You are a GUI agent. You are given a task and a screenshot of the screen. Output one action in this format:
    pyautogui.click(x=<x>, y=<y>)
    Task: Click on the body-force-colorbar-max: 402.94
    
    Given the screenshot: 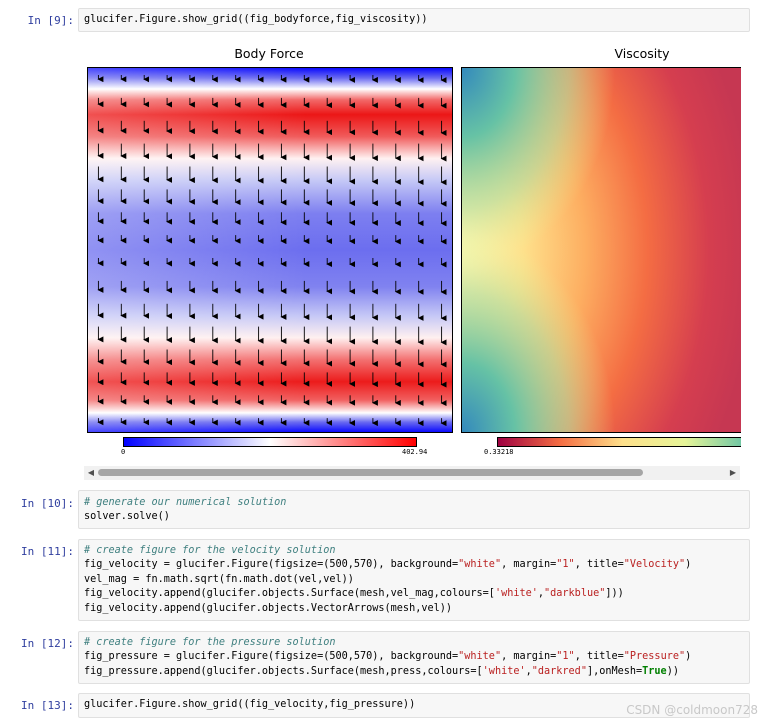 What is the action you would take?
    pyautogui.click(x=415, y=452)
    